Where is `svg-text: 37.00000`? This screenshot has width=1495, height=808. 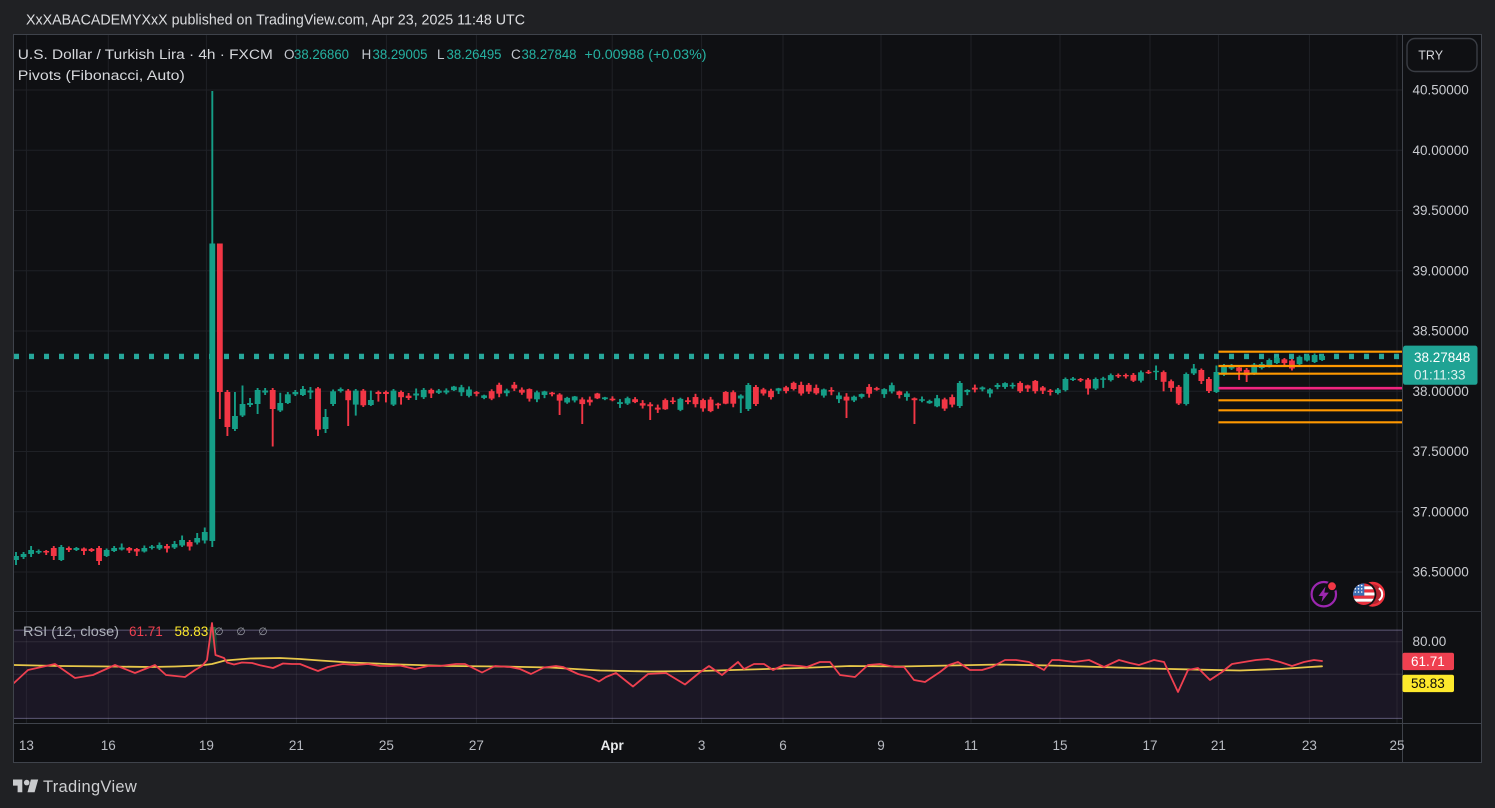 svg-text: 37.00000 is located at coordinates (1441, 511).